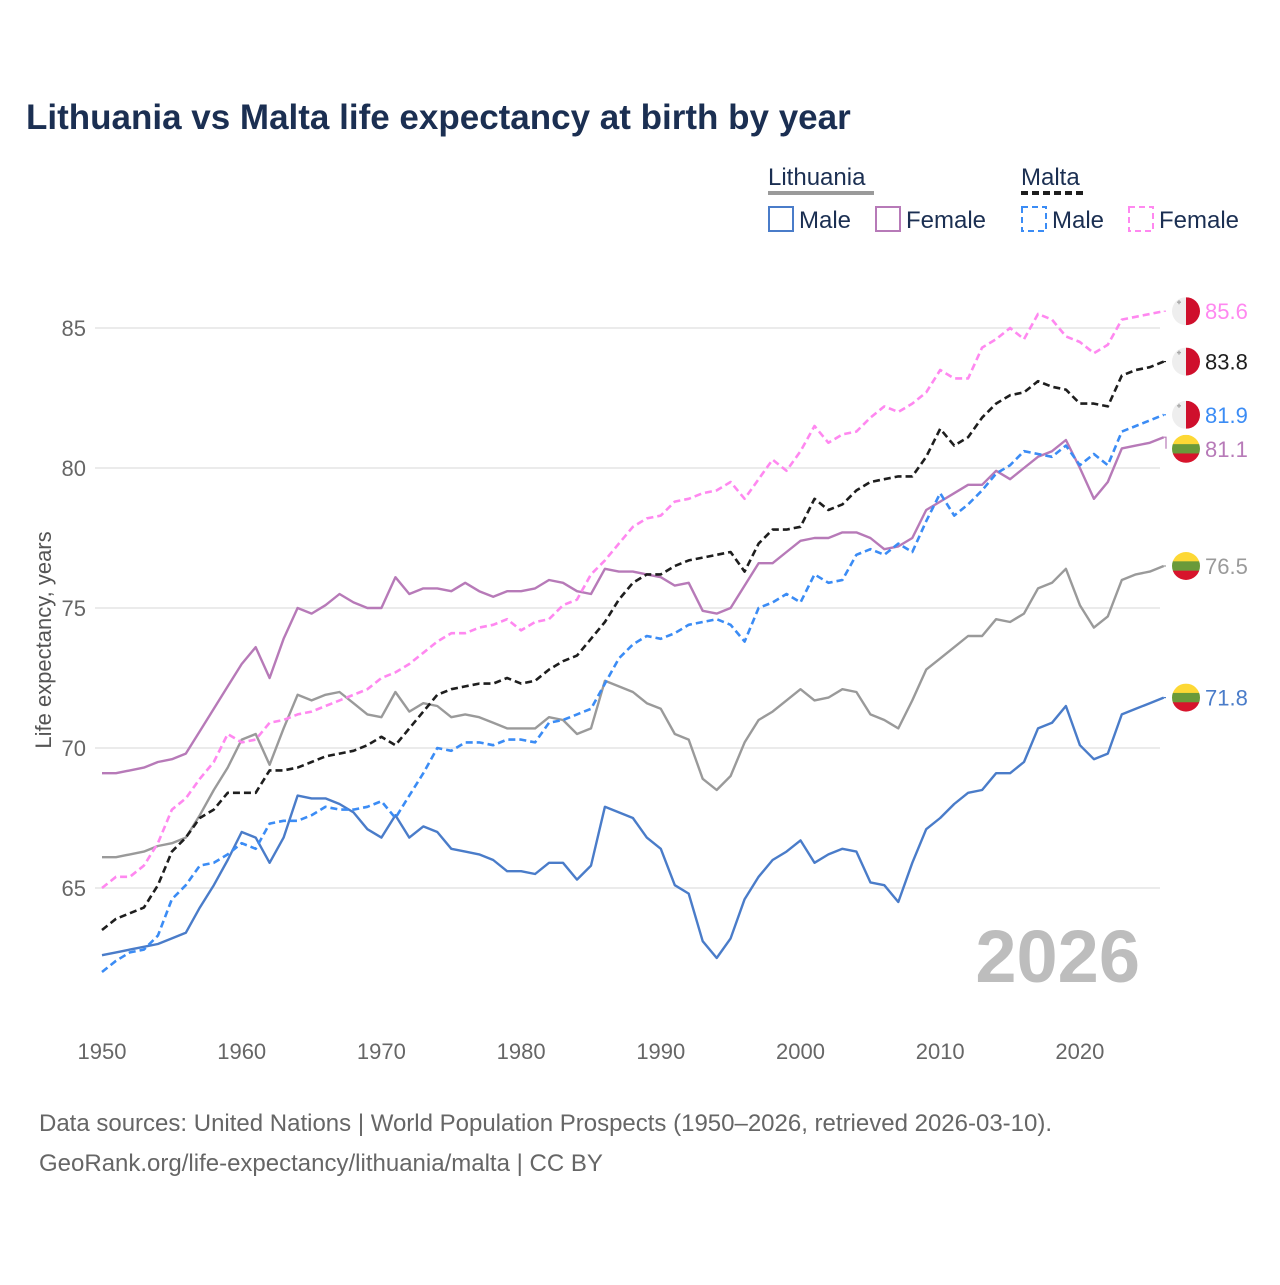 The width and height of the screenshot is (1280, 1285). What do you see at coordinates (591, 1051) in the screenshot?
I see `x-axis-ticks: 1950 1960 1970 1980 1990 2000 2010 2020` at bounding box center [591, 1051].